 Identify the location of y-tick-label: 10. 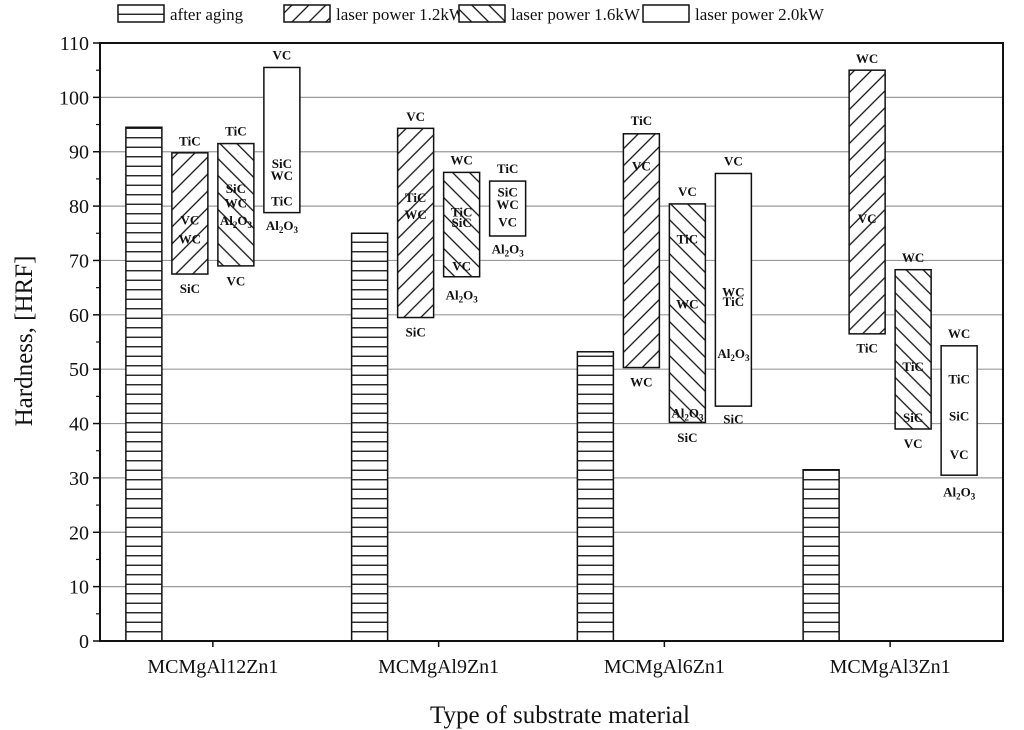
(79, 588).